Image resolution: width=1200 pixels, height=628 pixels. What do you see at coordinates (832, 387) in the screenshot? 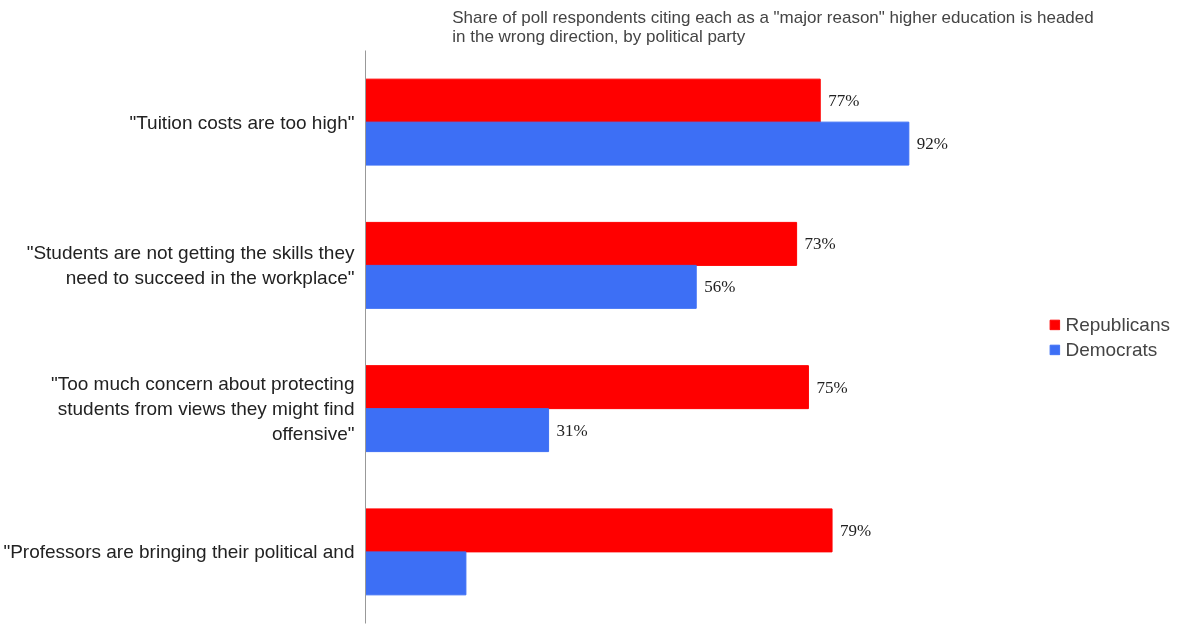
I see `data-label: 75%` at bounding box center [832, 387].